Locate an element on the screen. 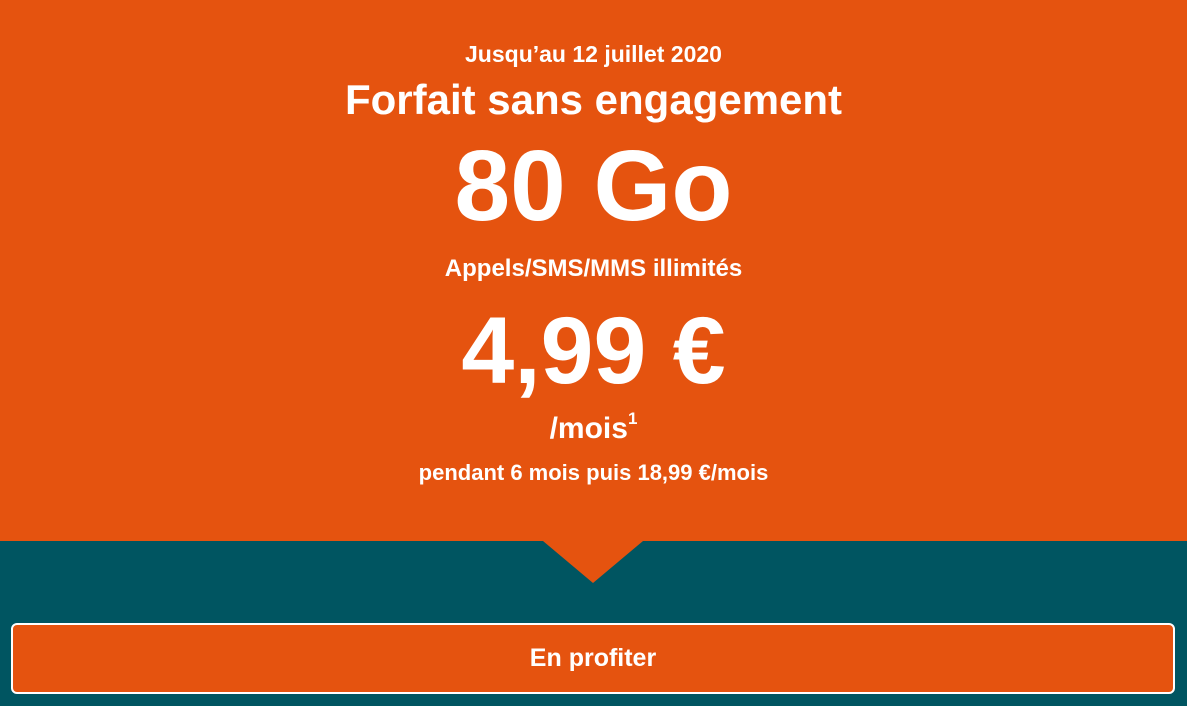 The image size is (1187, 706). per-month-label: /mois is located at coordinates (588, 428).